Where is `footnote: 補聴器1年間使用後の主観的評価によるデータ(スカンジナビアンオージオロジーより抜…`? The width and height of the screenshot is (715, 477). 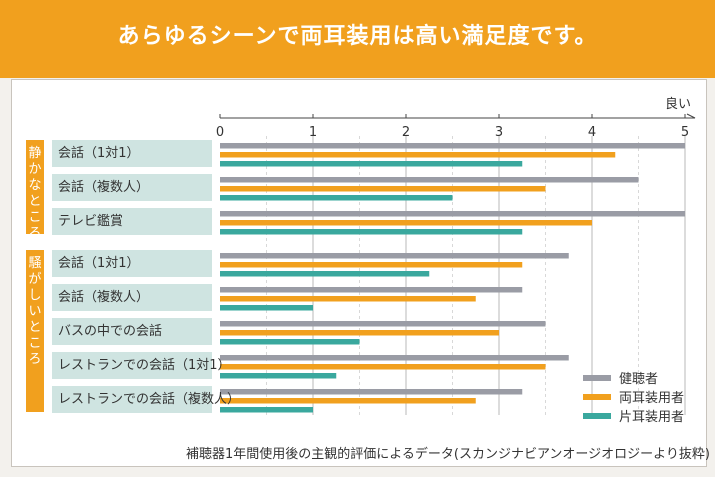 footnote: 補聴器1年間使用後の主観的評価によるデータ(スカンジナビアンオージオロジーより抜… is located at coordinates (448, 454).